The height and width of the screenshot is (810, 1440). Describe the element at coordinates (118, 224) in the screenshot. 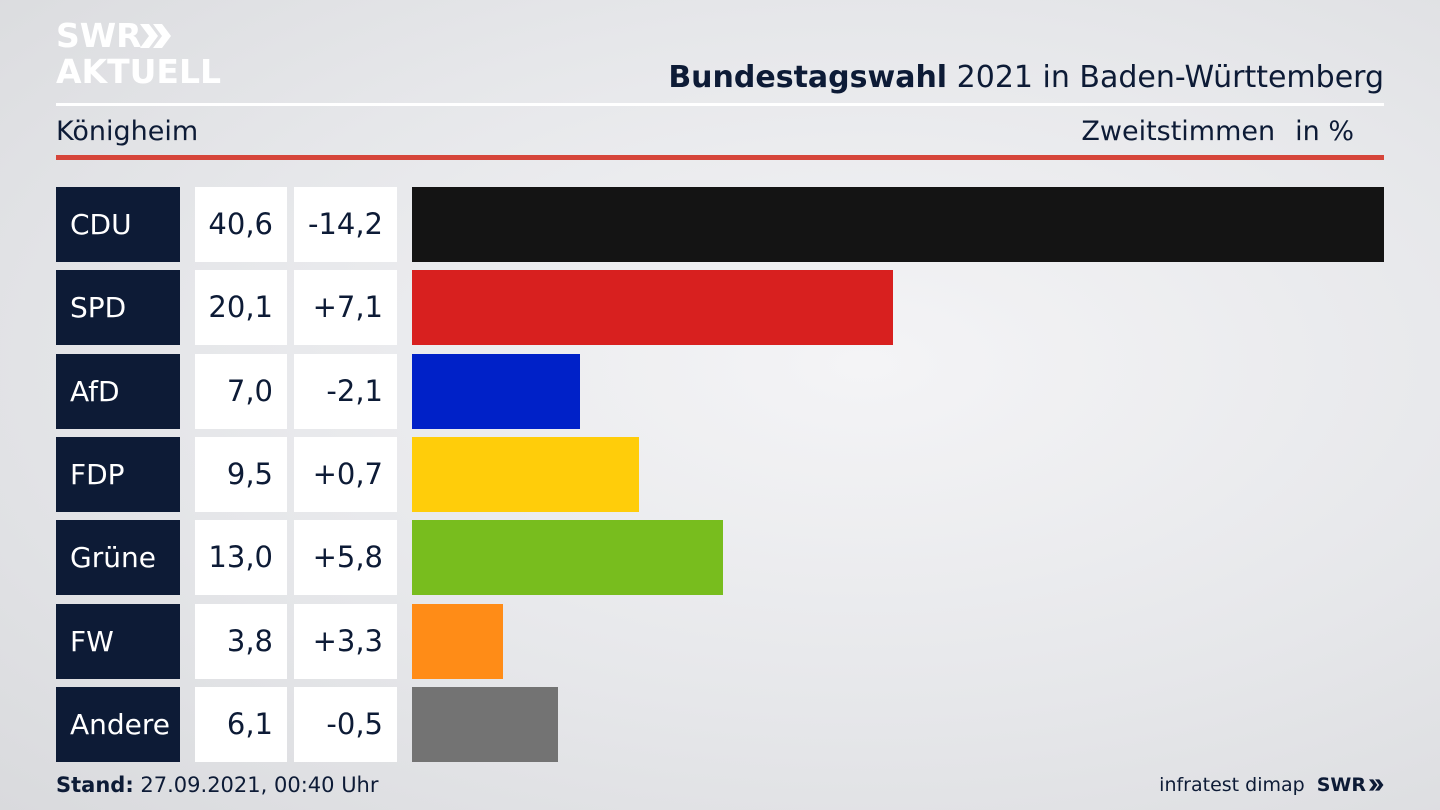

I see `party-label: CDU` at that location.